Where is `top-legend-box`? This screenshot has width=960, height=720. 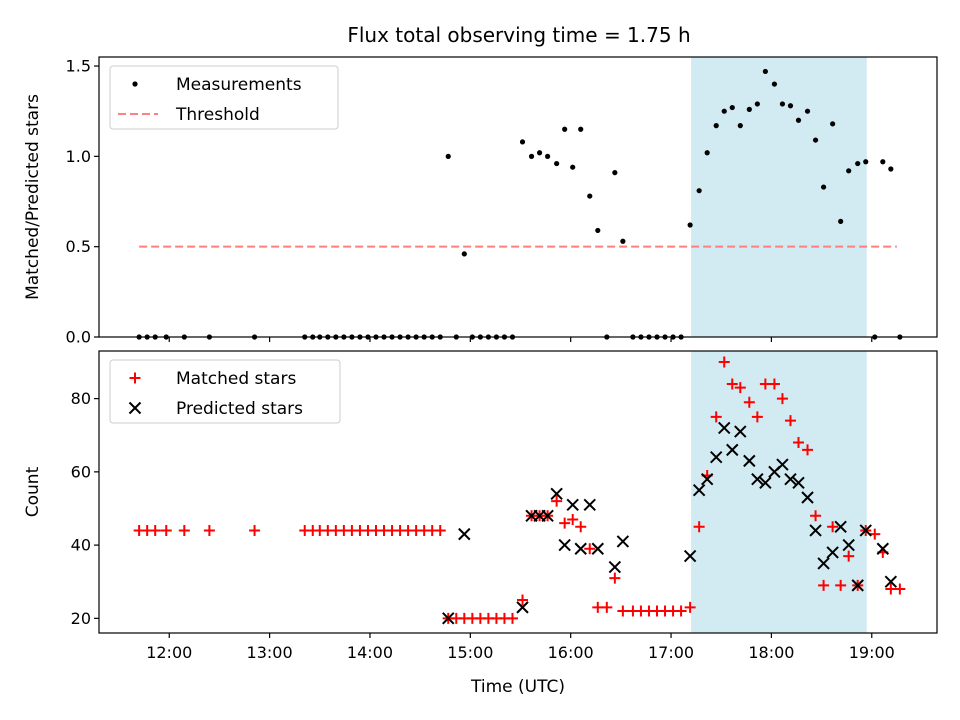
top-legend-box is located at coordinates (224, 97).